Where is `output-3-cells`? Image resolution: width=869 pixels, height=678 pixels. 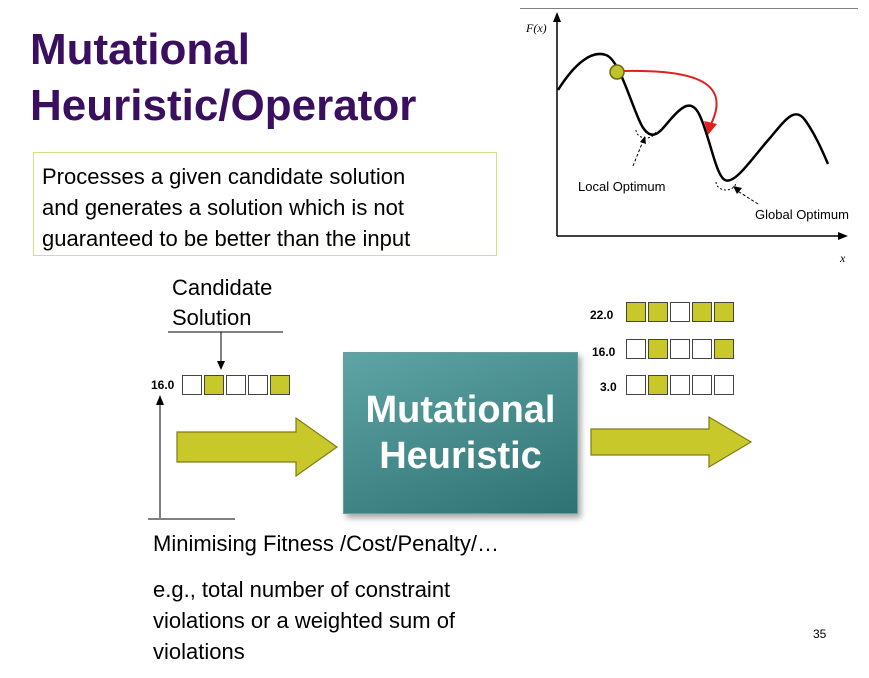 output-3-cells is located at coordinates (681, 385).